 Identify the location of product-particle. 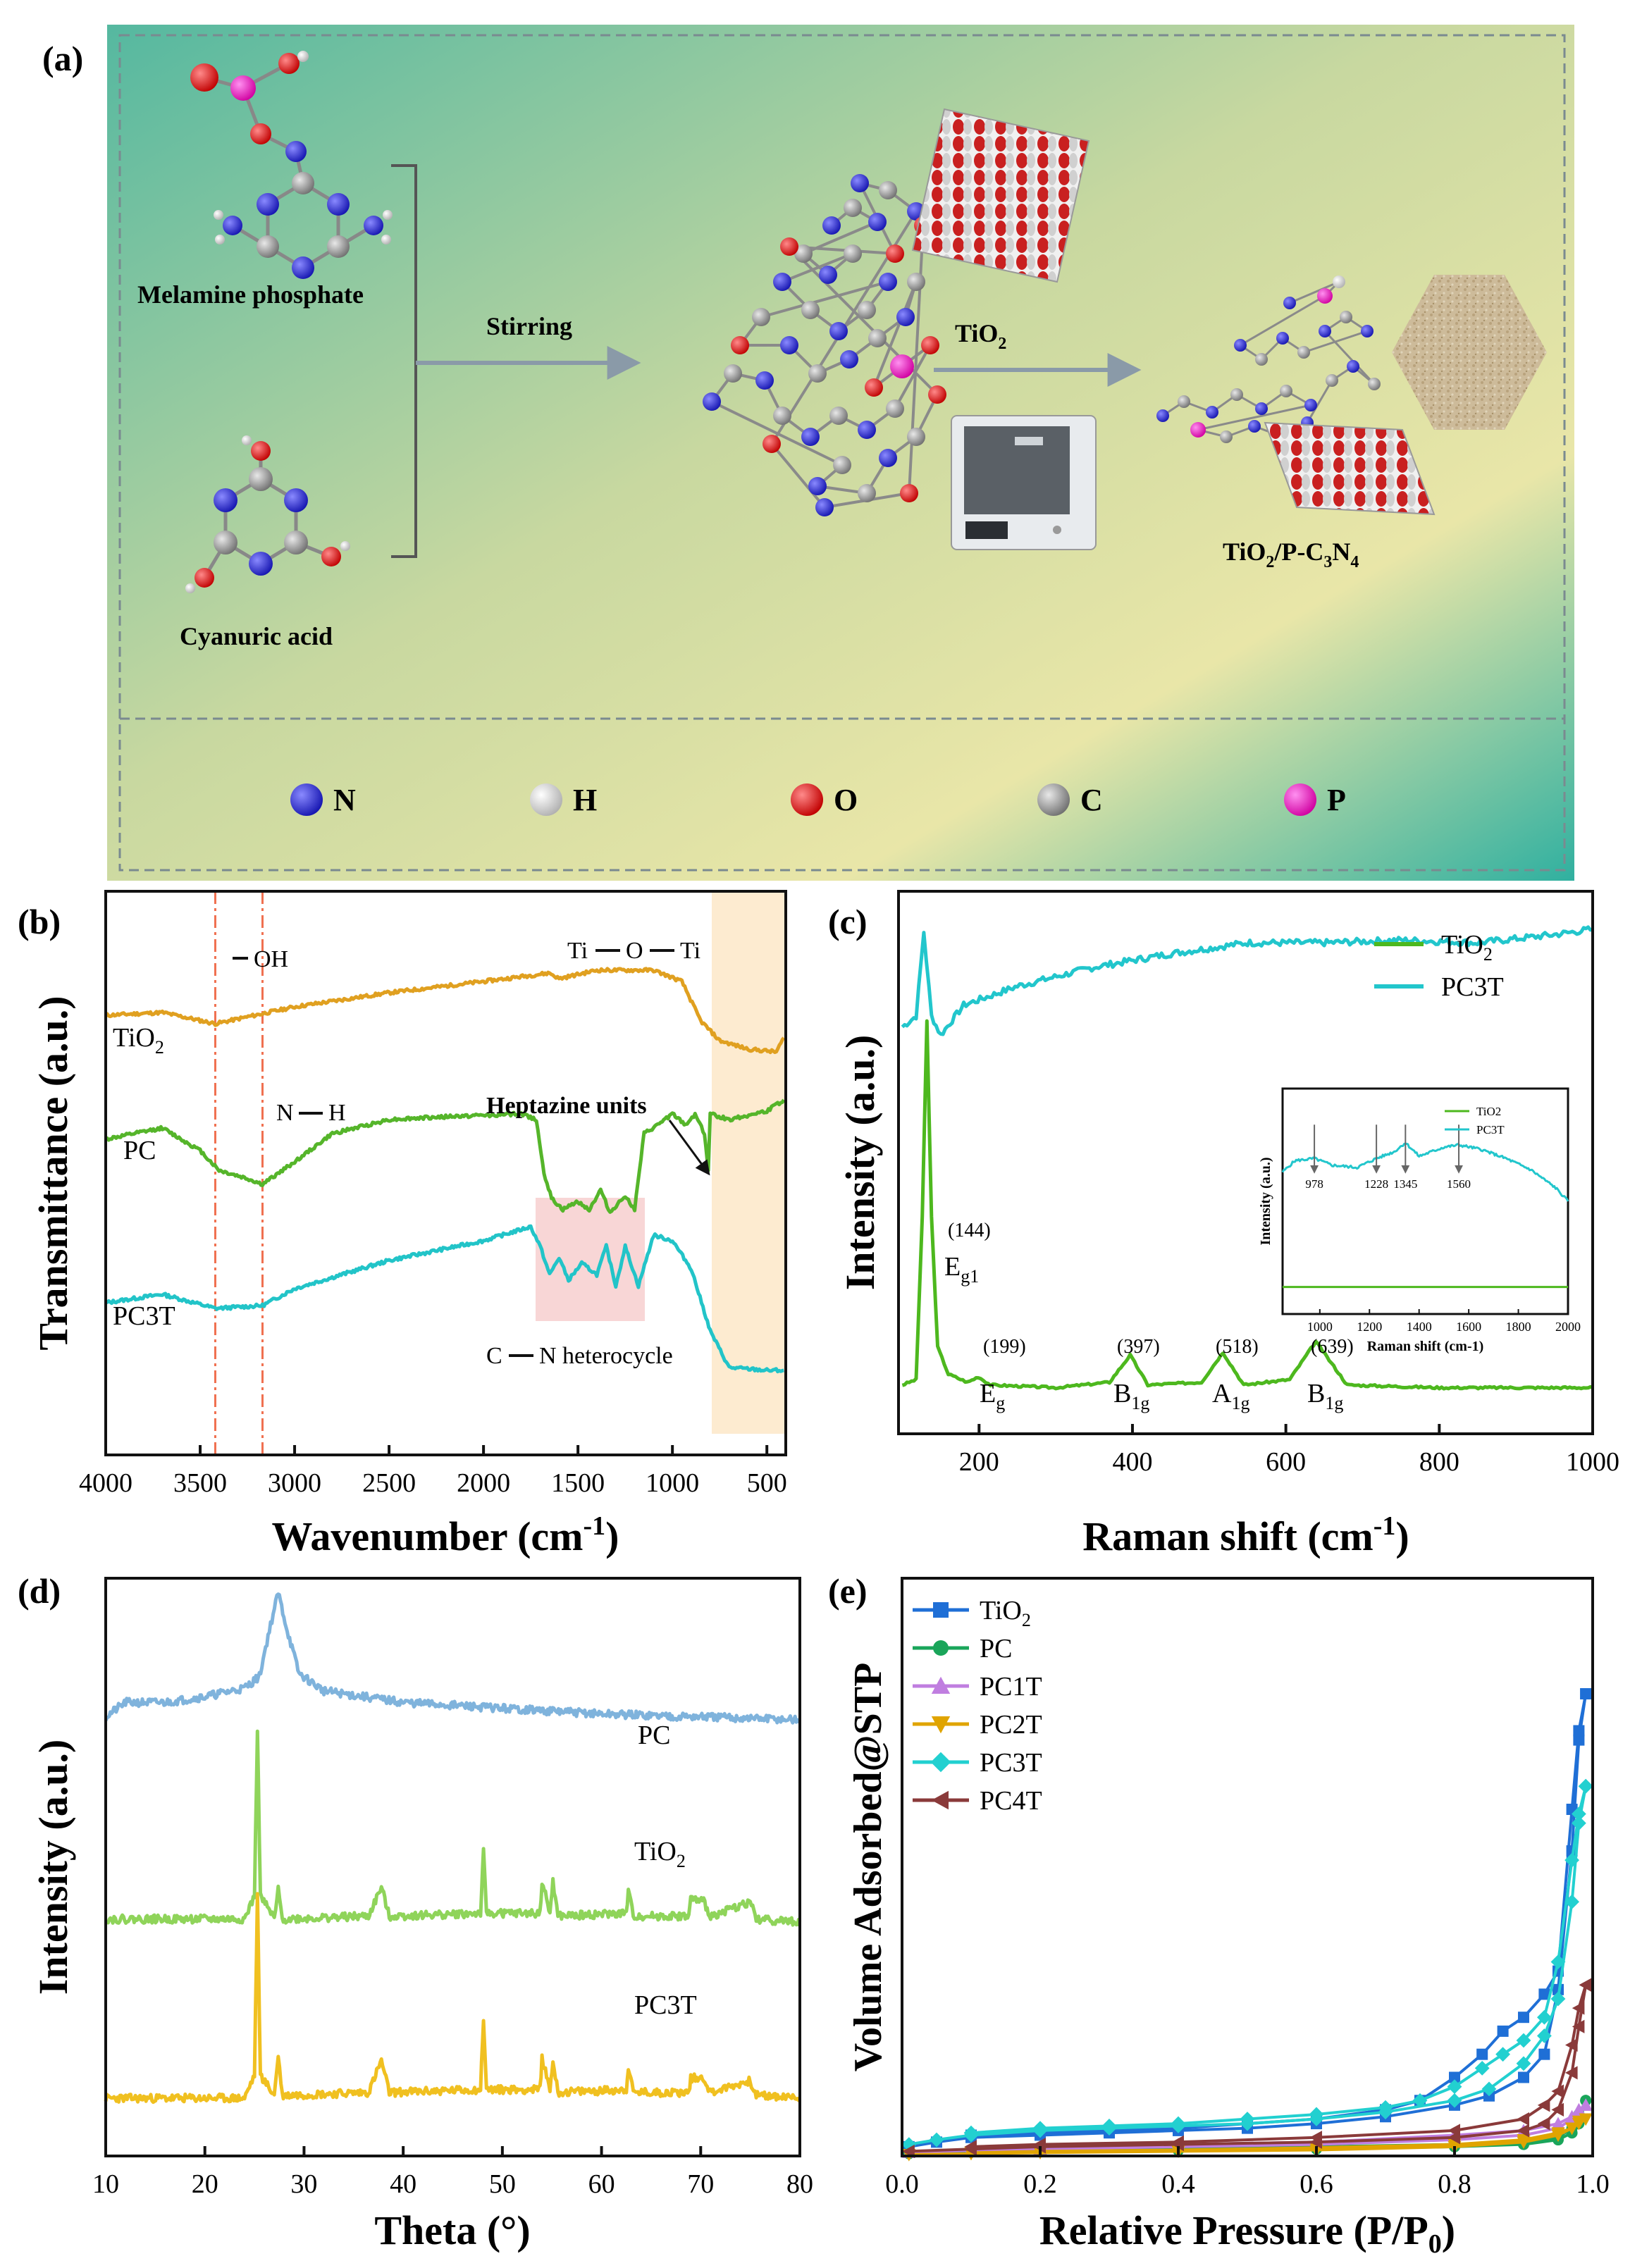
(1469, 352).